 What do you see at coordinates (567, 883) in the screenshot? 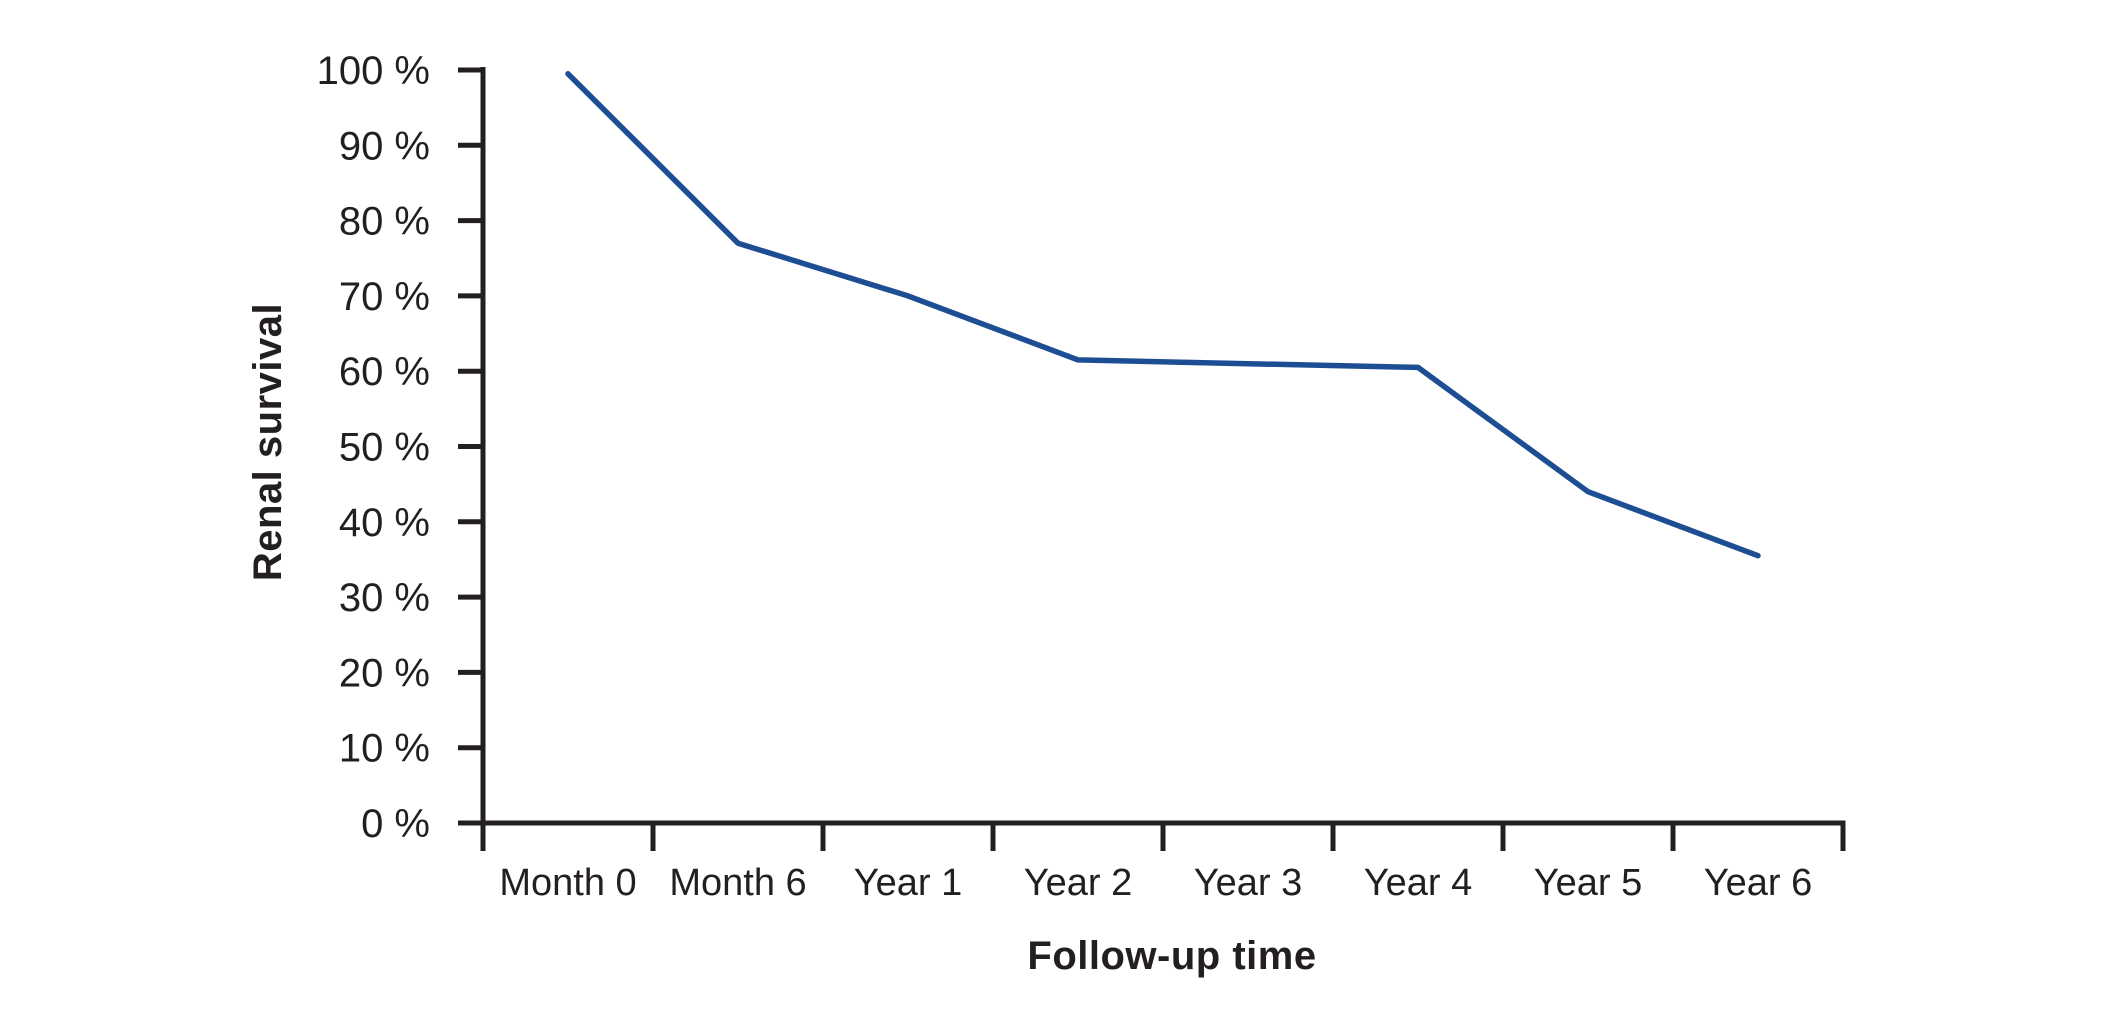
I see `x-tick-label: Month 0` at bounding box center [567, 883].